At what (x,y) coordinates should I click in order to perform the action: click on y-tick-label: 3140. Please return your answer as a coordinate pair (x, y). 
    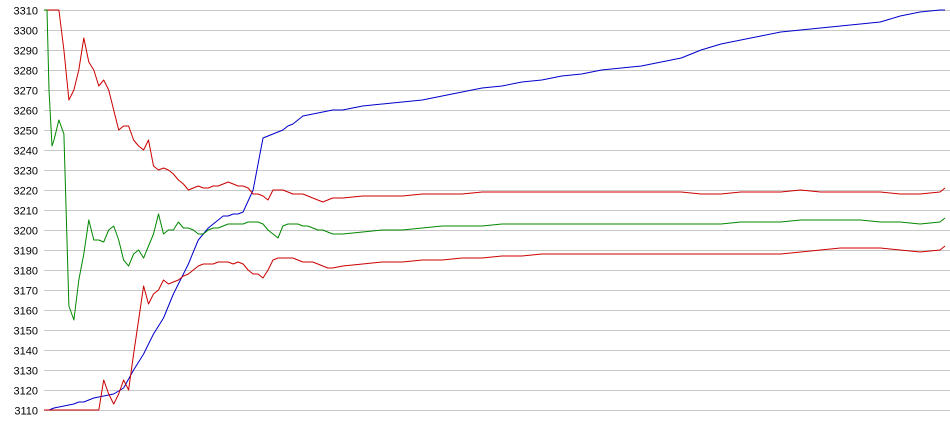
    Looking at the image, I should click on (26, 352).